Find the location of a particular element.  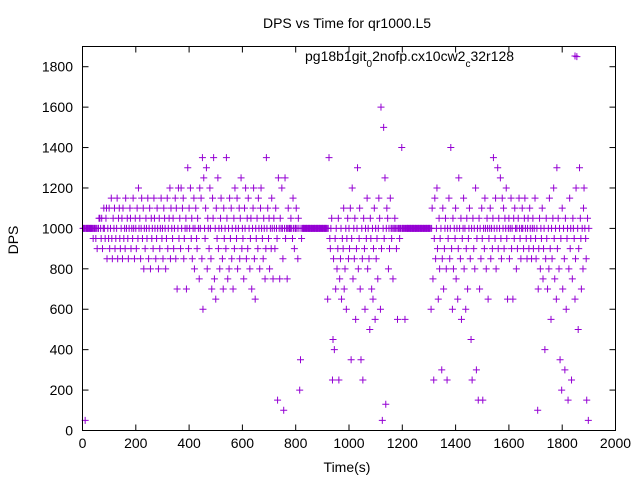

chart-title: DPS vs Time for qr1000.L5 is located at coordinates (347, 23).